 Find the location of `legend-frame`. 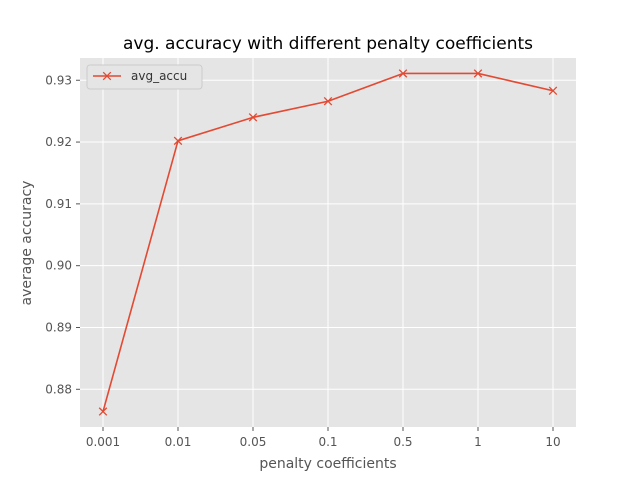

legend-frame is located at coordinates (144, 77).